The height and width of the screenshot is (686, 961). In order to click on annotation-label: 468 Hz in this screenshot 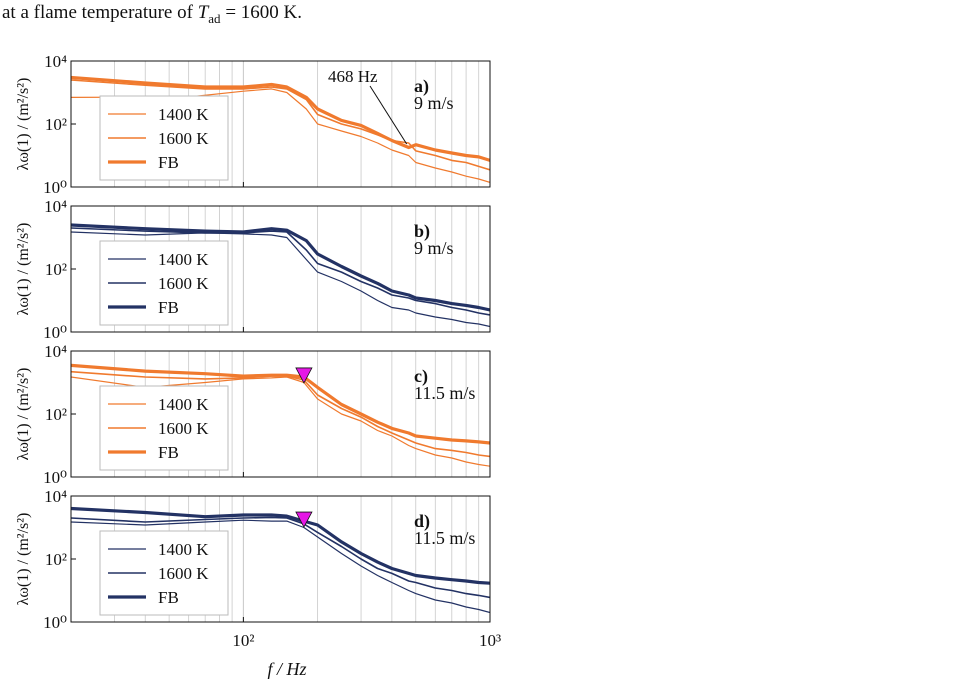, I will do `click(353, 76)`.